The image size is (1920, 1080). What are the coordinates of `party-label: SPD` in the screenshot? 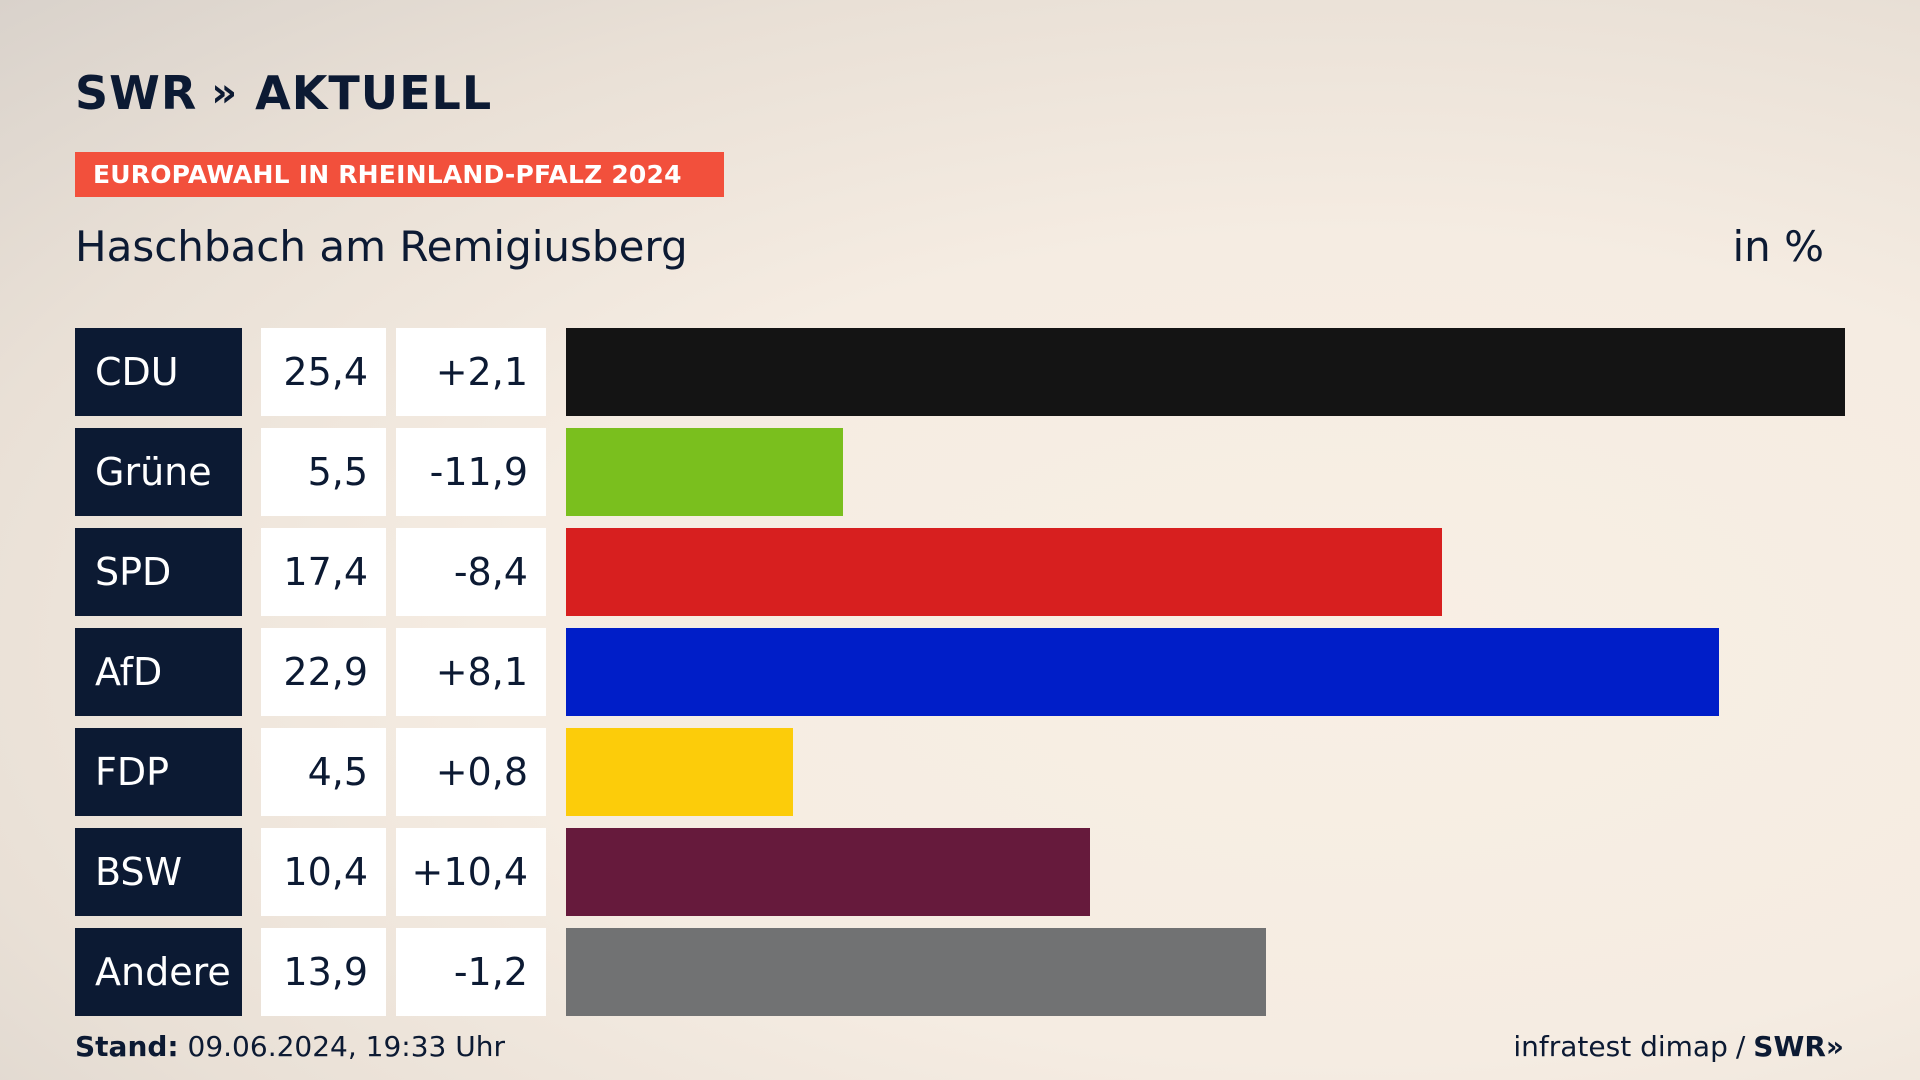 It's located at (158, 572).